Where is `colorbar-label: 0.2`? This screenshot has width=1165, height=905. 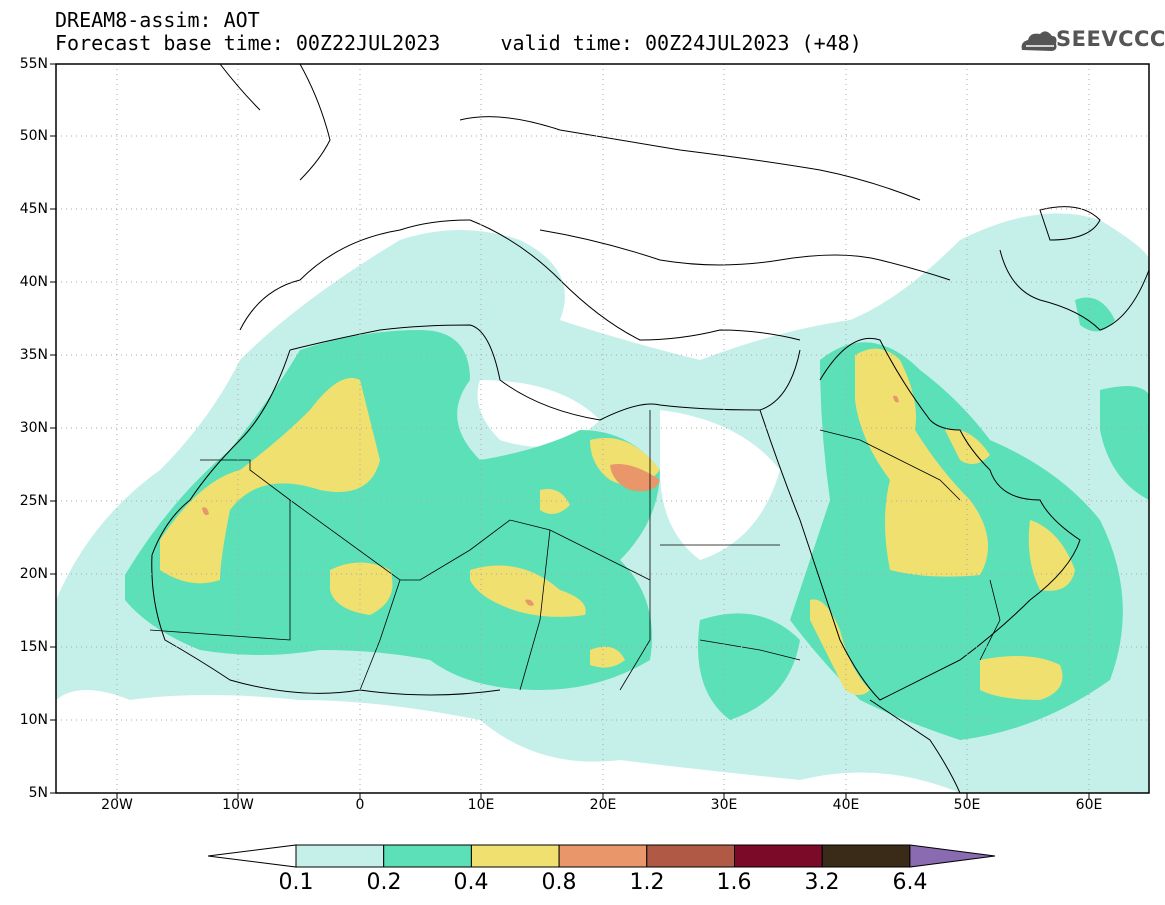
colorbar-label: 0.2 is located at coordinates (384, 882).